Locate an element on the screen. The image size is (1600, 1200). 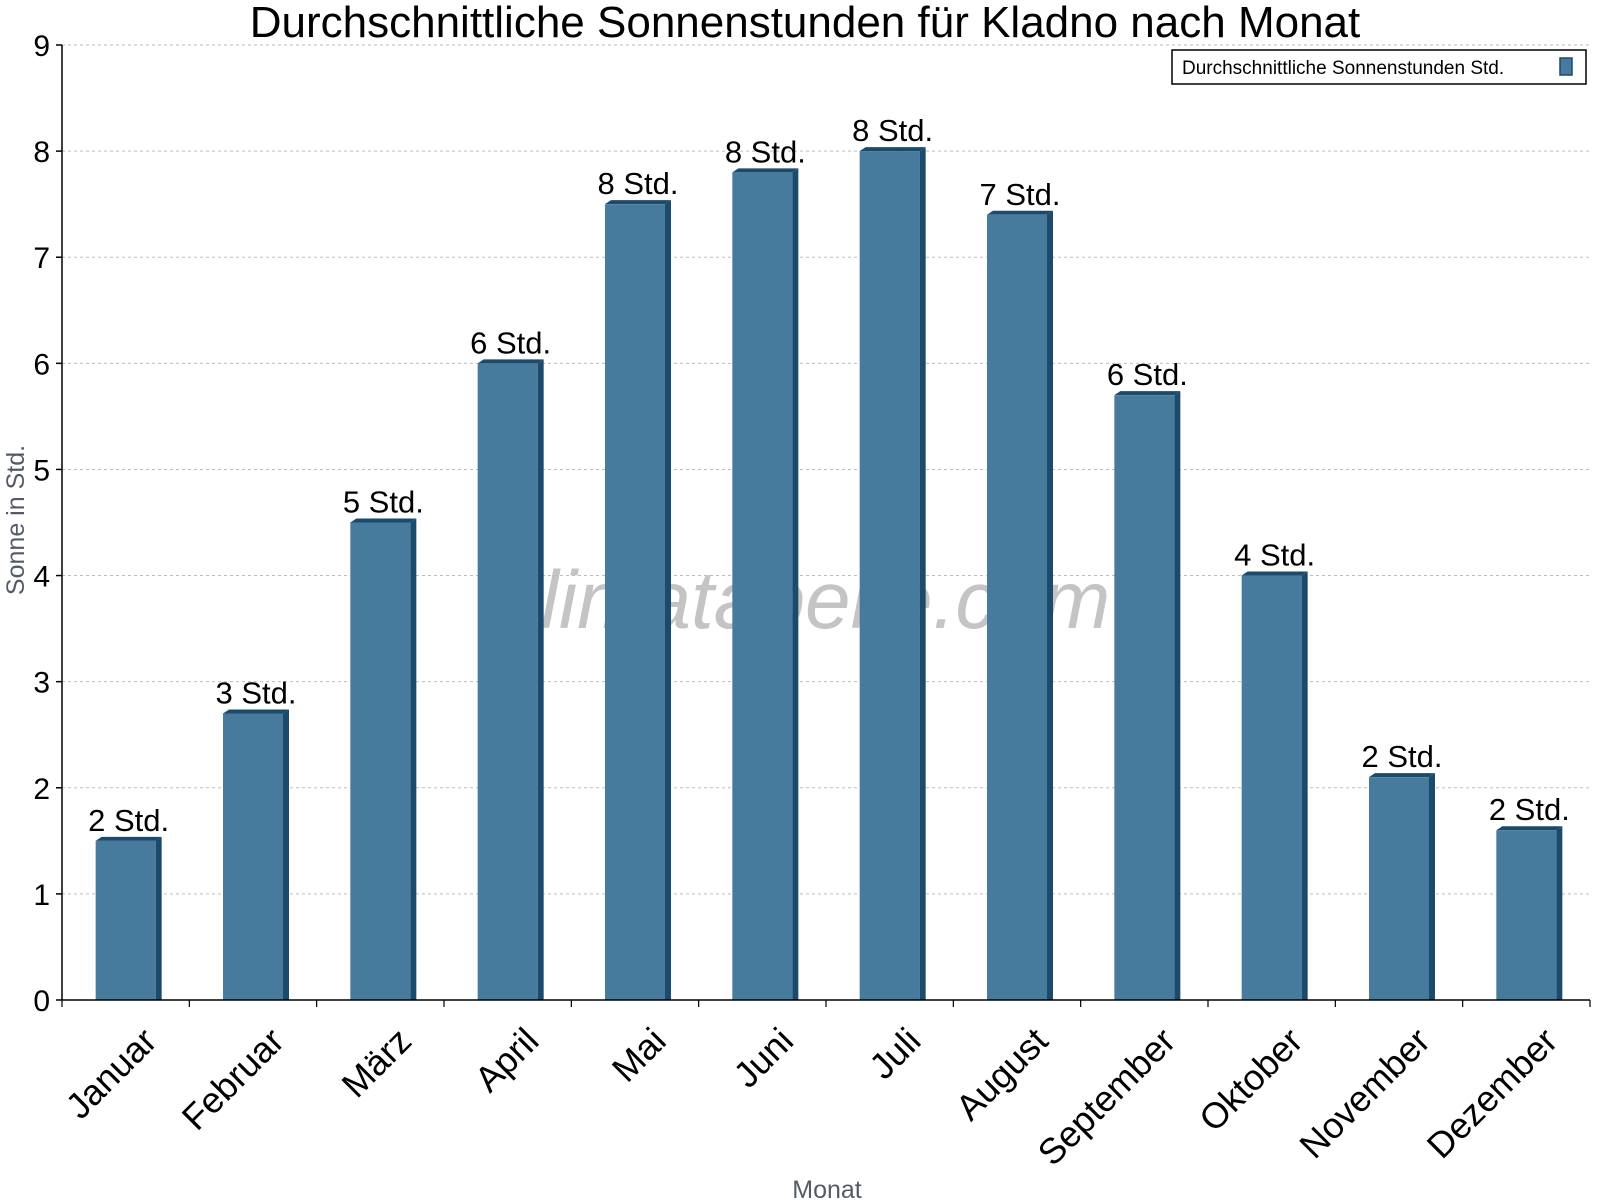
legend-box is located at coordinates (1379, 67).